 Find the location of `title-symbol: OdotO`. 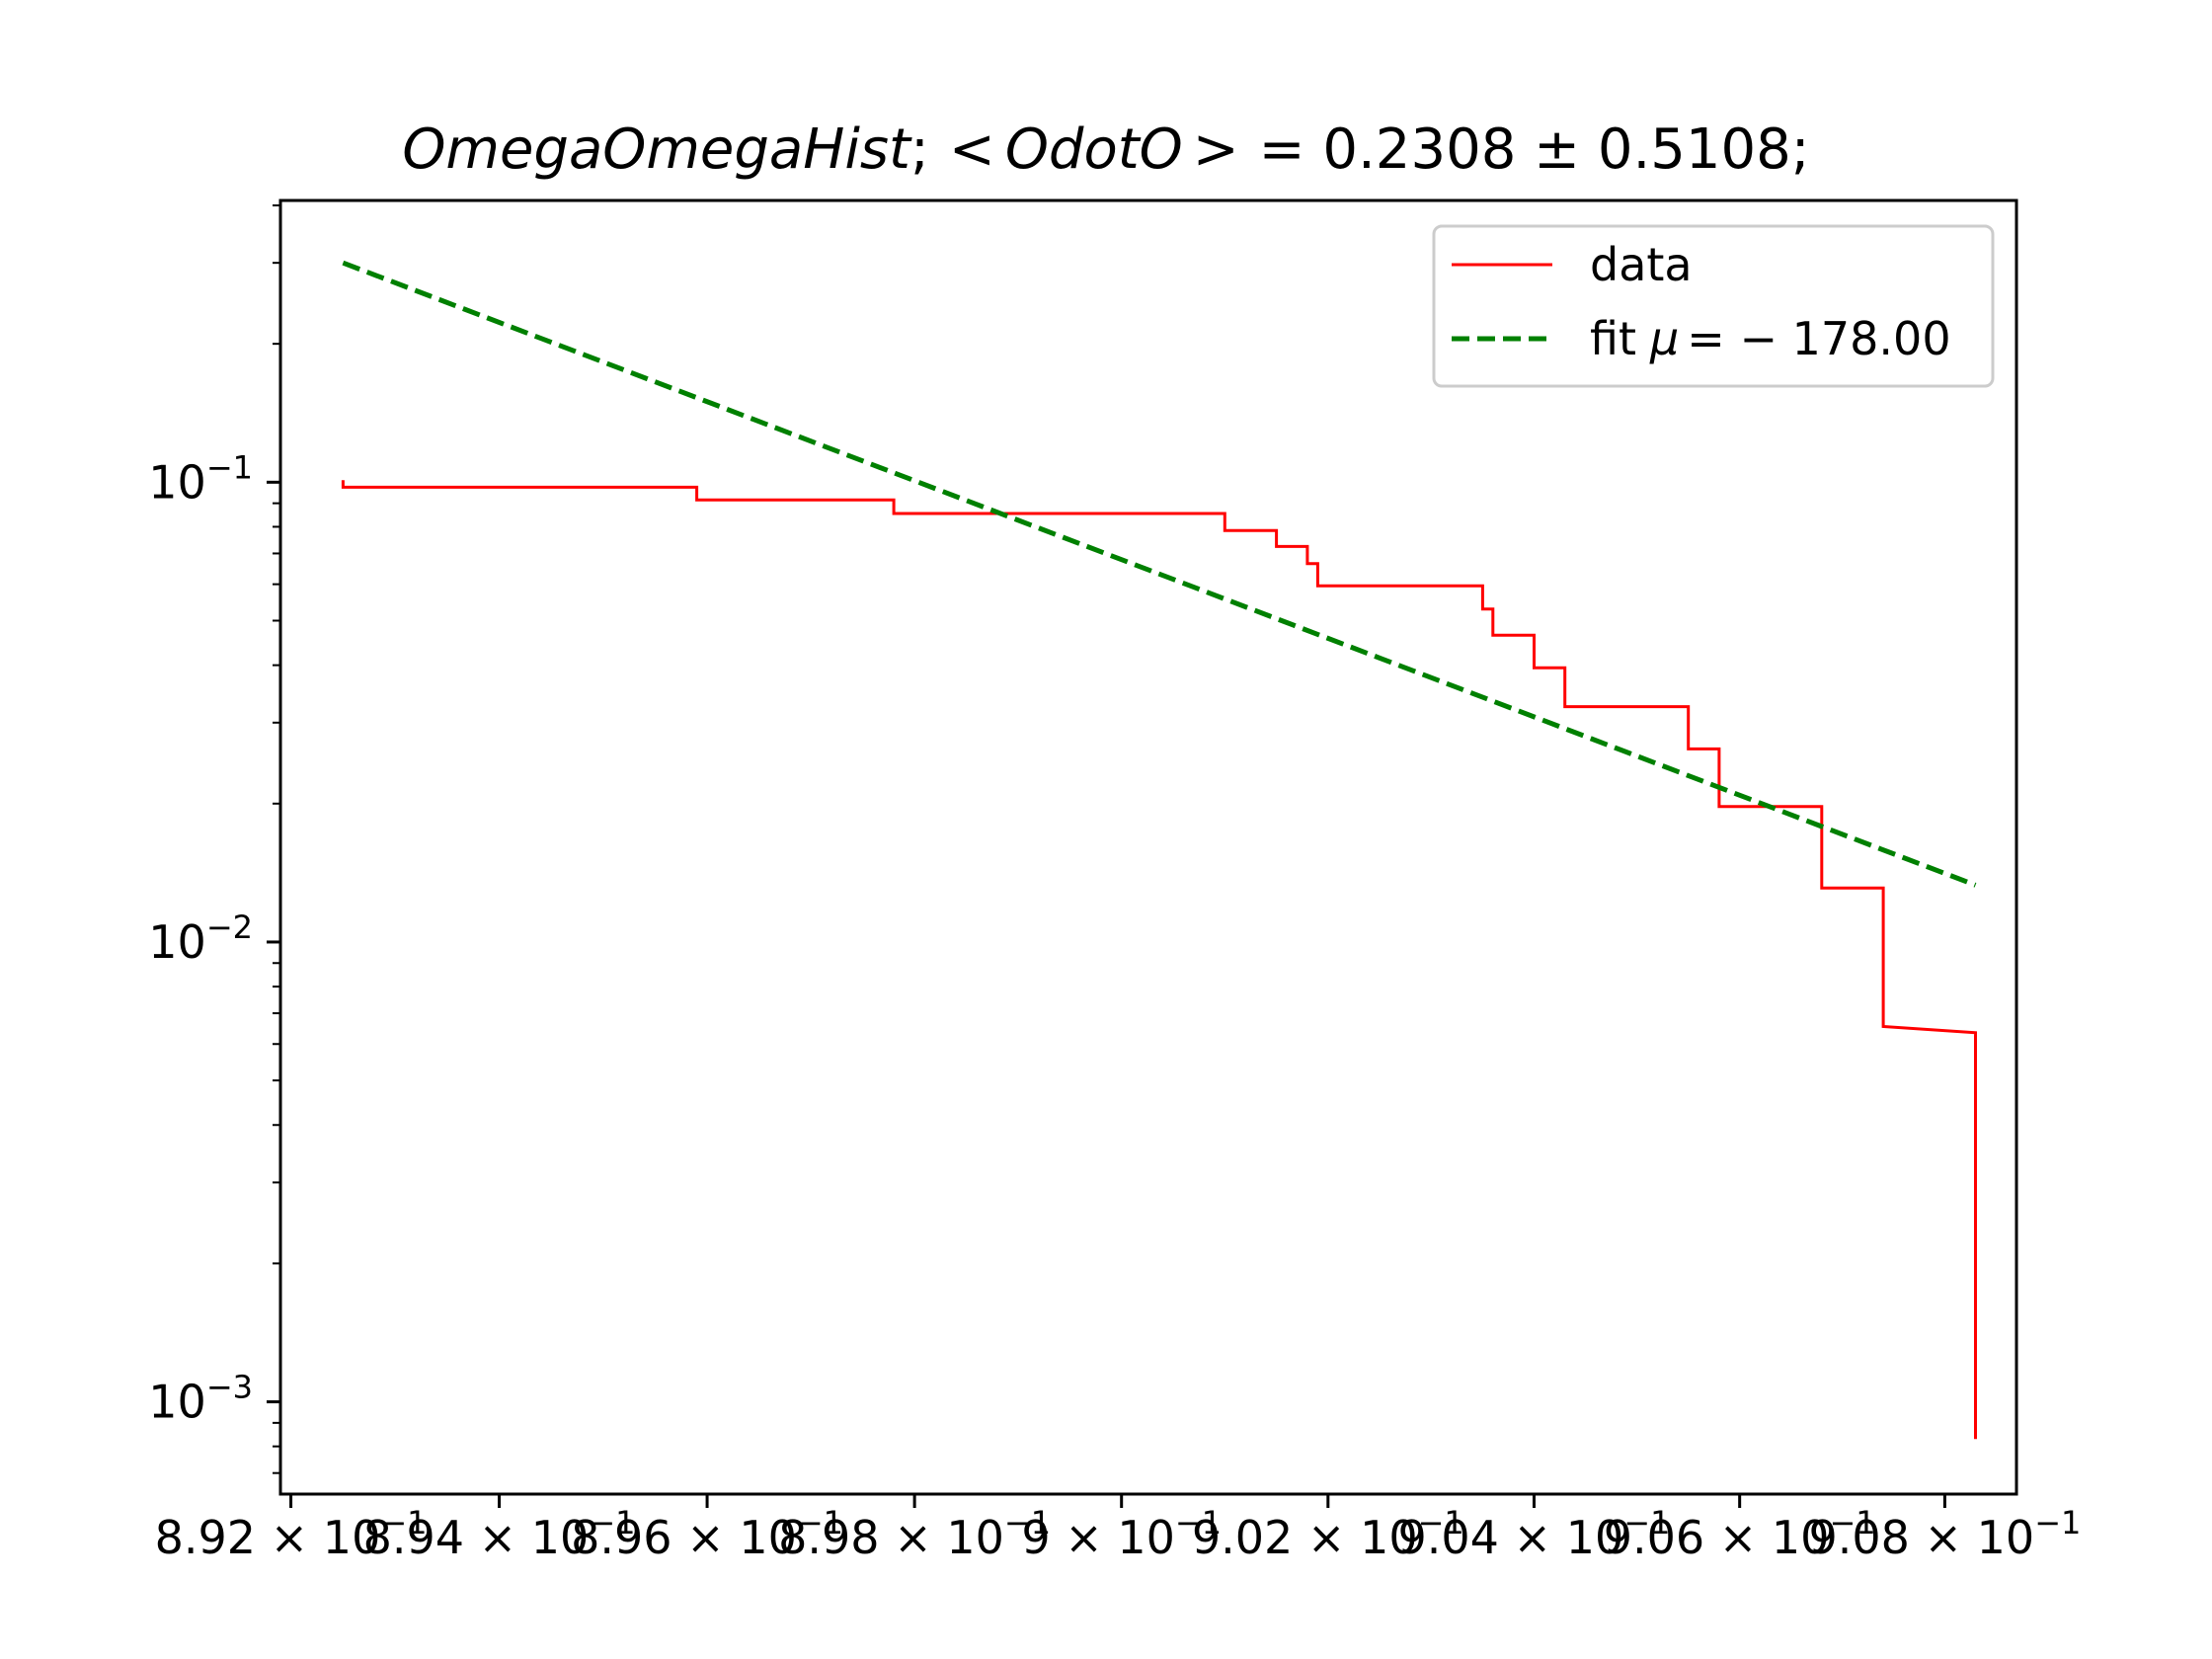

title-symbol: OdotO is located at coordinates (1094, 150).